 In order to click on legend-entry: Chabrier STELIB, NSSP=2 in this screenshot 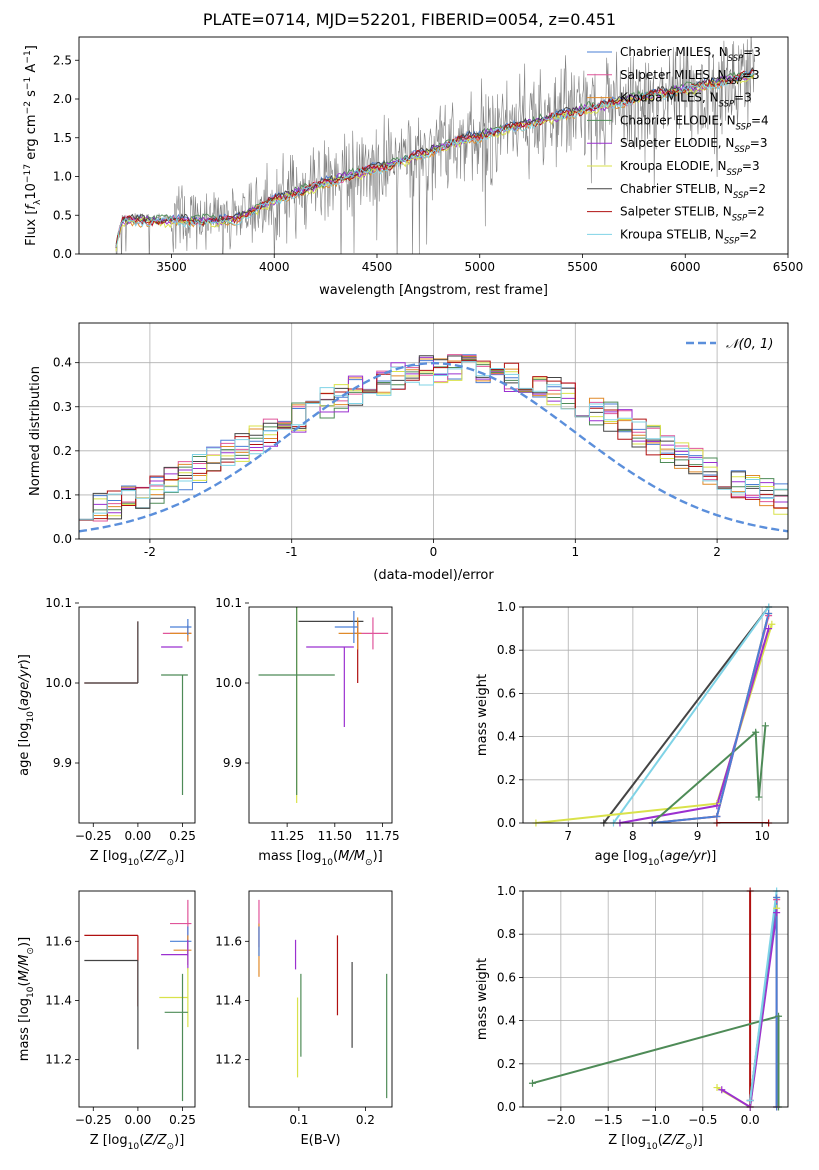, I will do `click(693, 191)`.